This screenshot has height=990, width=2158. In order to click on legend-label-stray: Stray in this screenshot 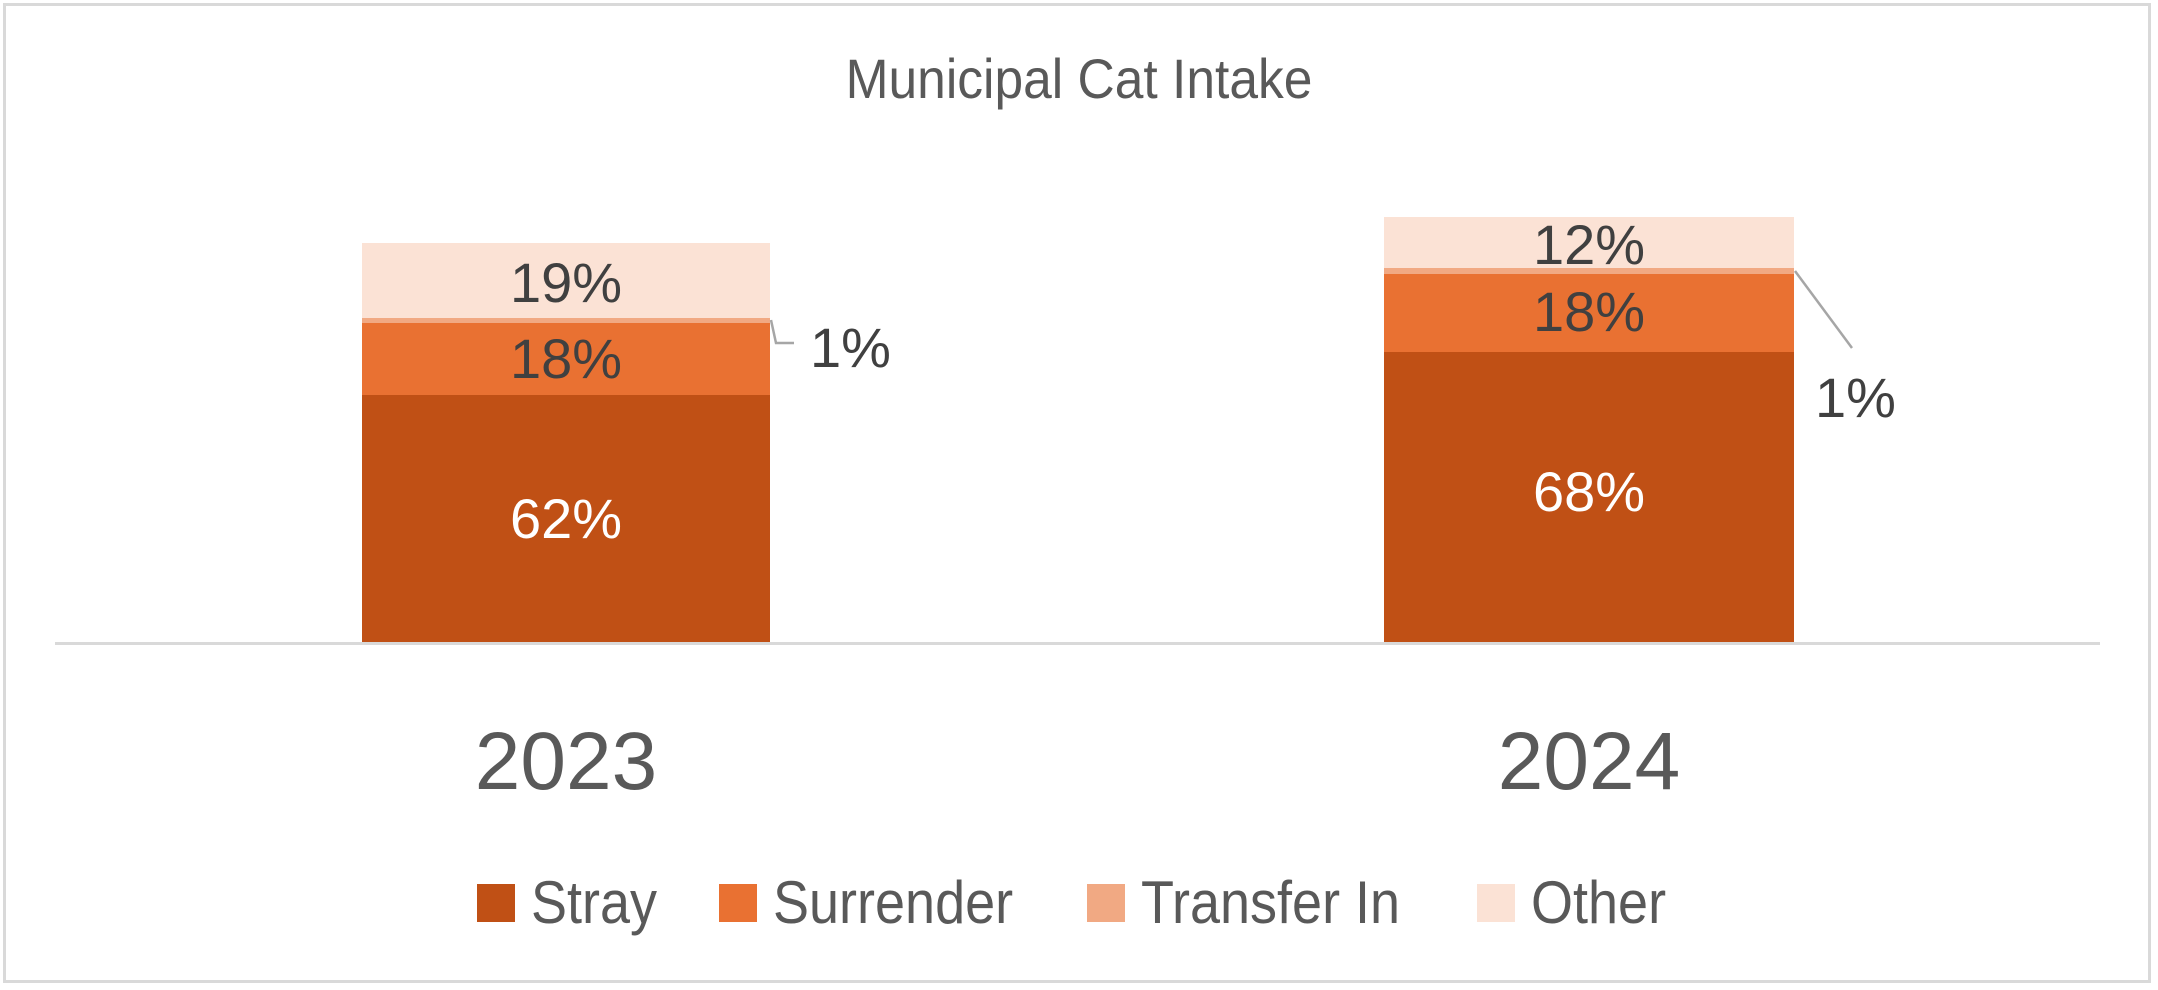, I will do `click(593, 902)`.